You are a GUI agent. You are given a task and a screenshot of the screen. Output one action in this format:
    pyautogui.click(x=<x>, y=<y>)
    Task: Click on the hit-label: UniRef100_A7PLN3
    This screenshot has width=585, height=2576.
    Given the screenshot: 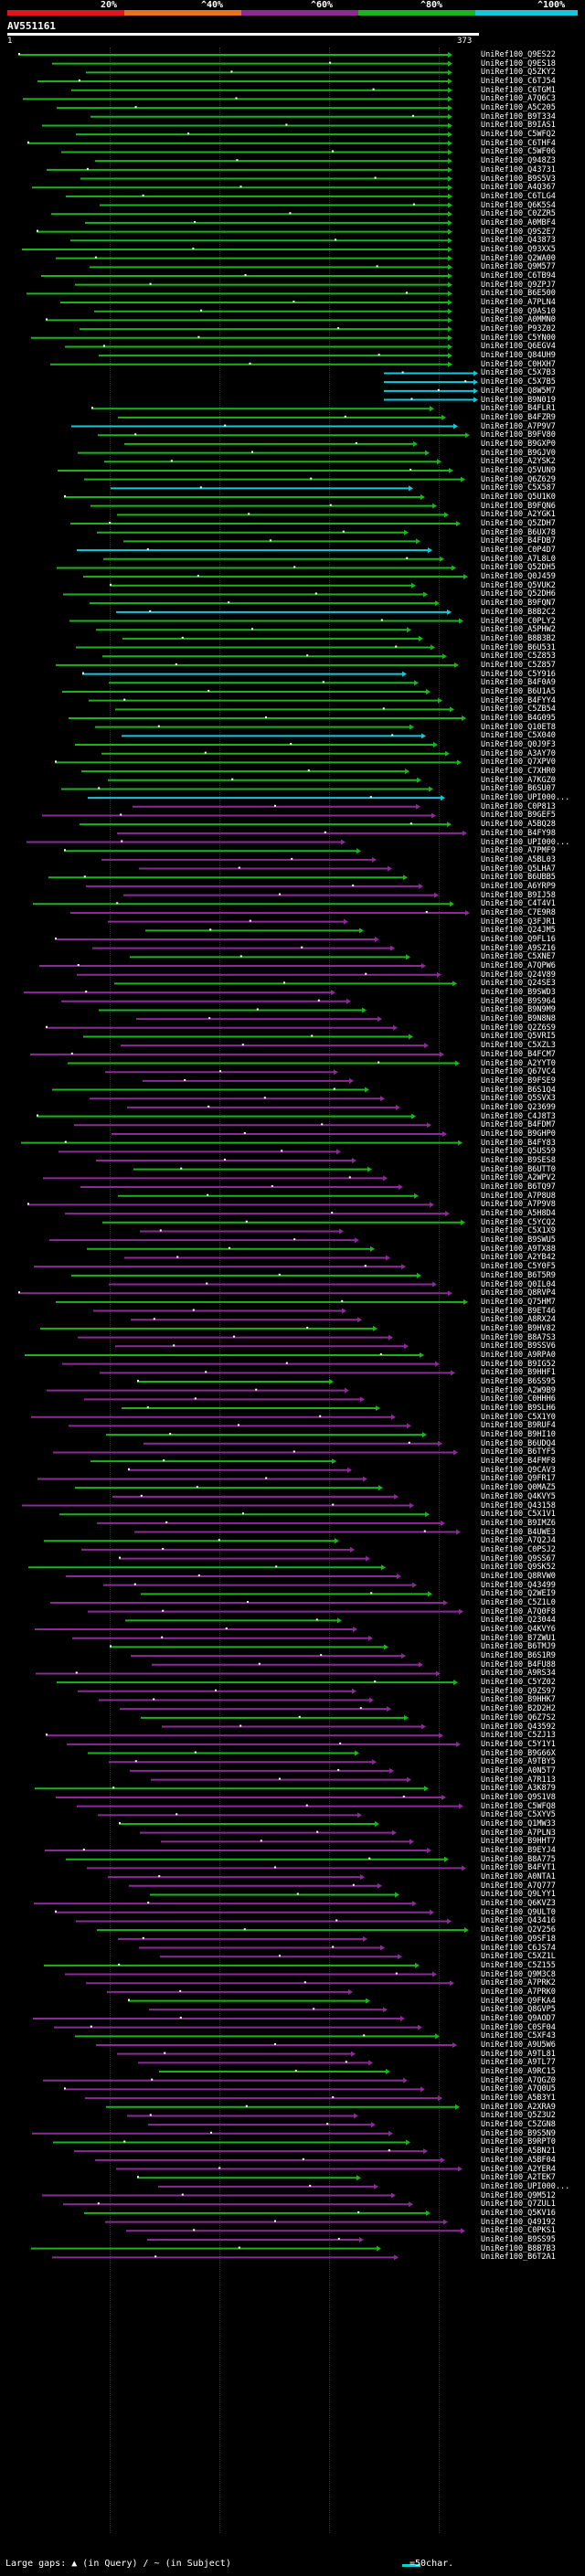 What is the action you would take?
    pyautogui.click(x=518, y=1833)
    